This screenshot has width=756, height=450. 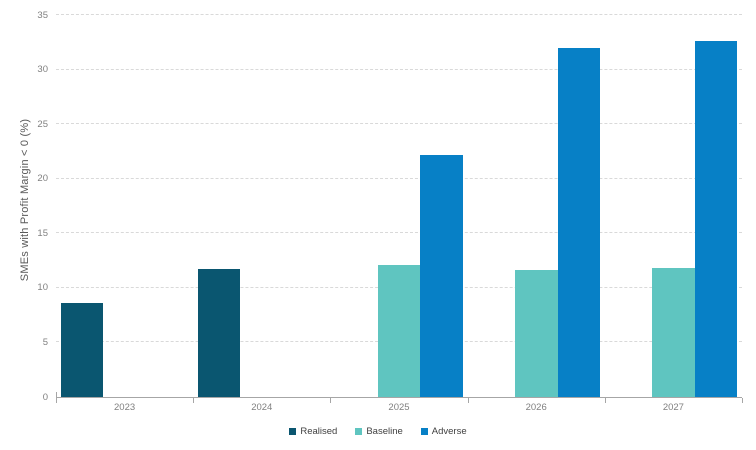 What do you see at coordinates (293, 431) in the screenshot?
I see `legend-swatch-realised` at bounding box center [293, 431].